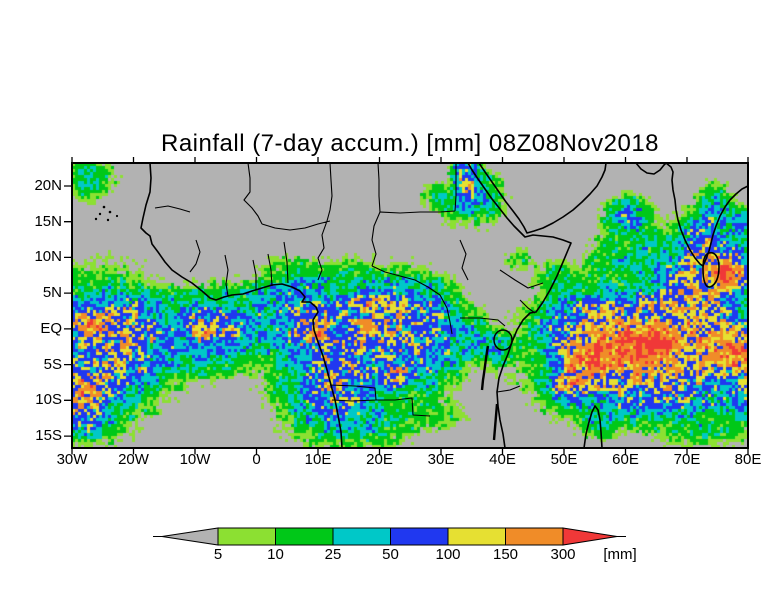 Image resolution: width=784 pixels, height=612 pixels. I want to click on colorbar-tick-label-100: 100, so click(448, 554).